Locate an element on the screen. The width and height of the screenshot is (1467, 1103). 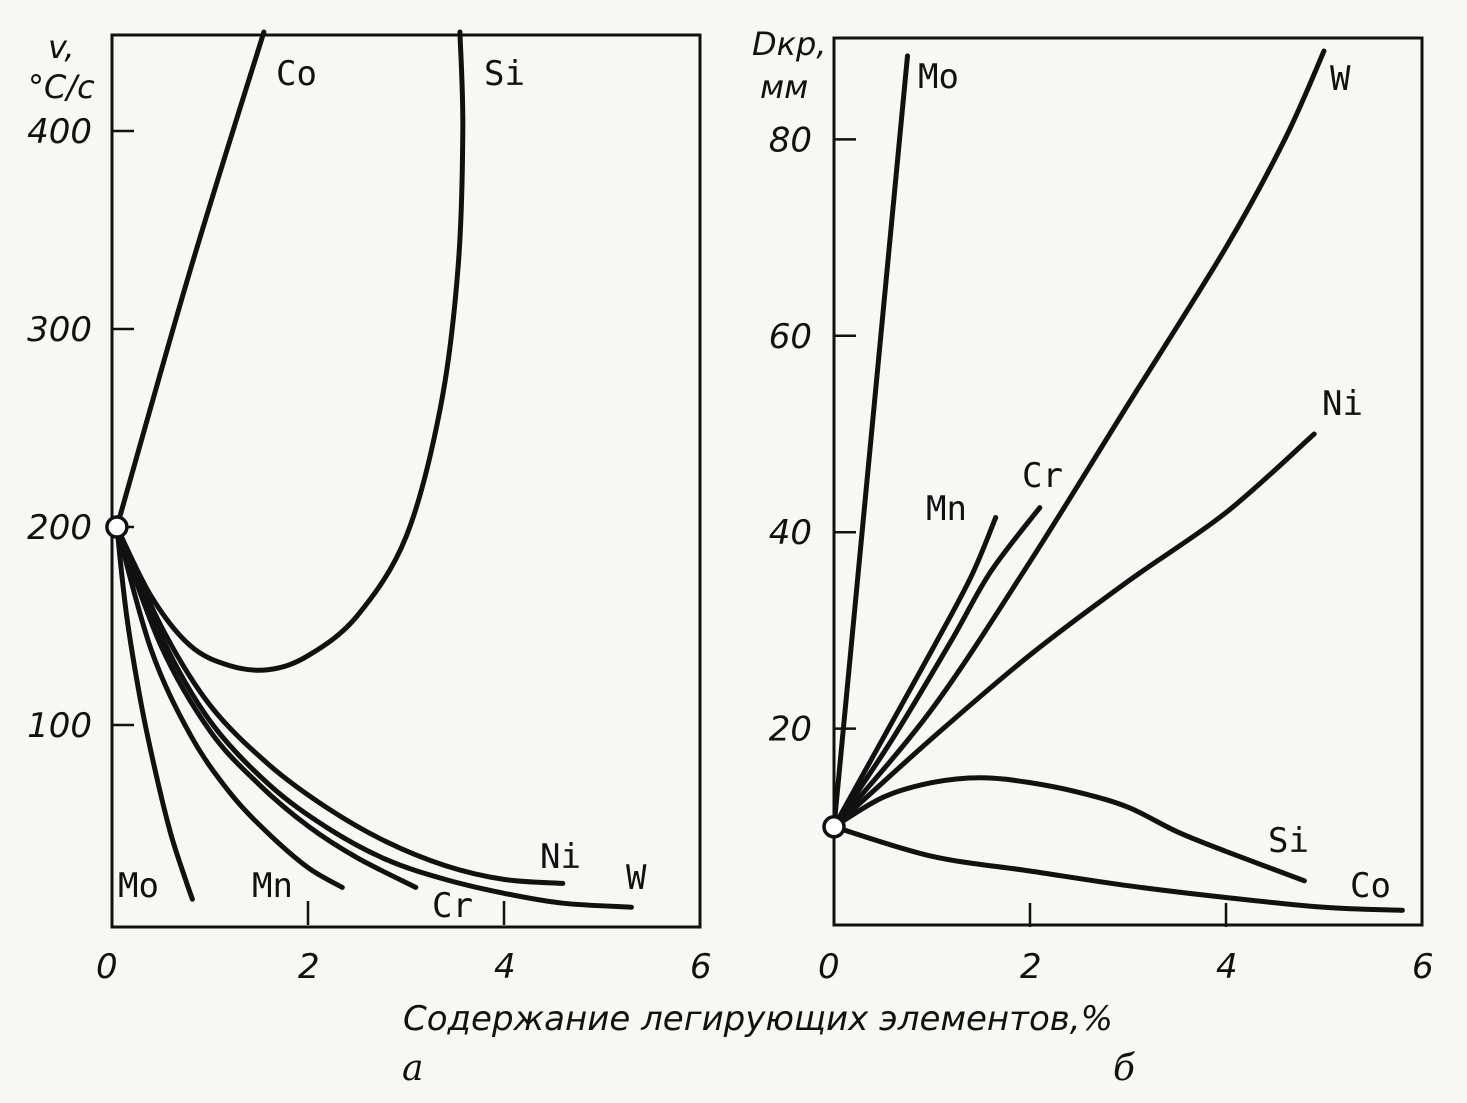
panel-a-xtick-label: 2 is located at coordinates (309, 967).